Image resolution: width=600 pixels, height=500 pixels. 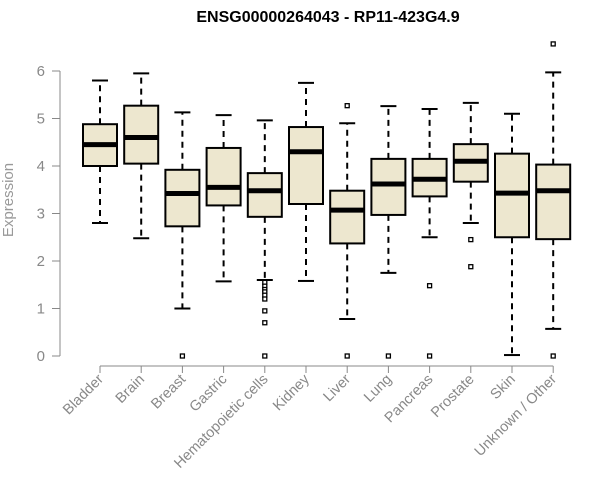 What do you see at coordinates (41, 119) in the screenshot?
I see `y-tick-label: 5` at bounding box center [41, 119].